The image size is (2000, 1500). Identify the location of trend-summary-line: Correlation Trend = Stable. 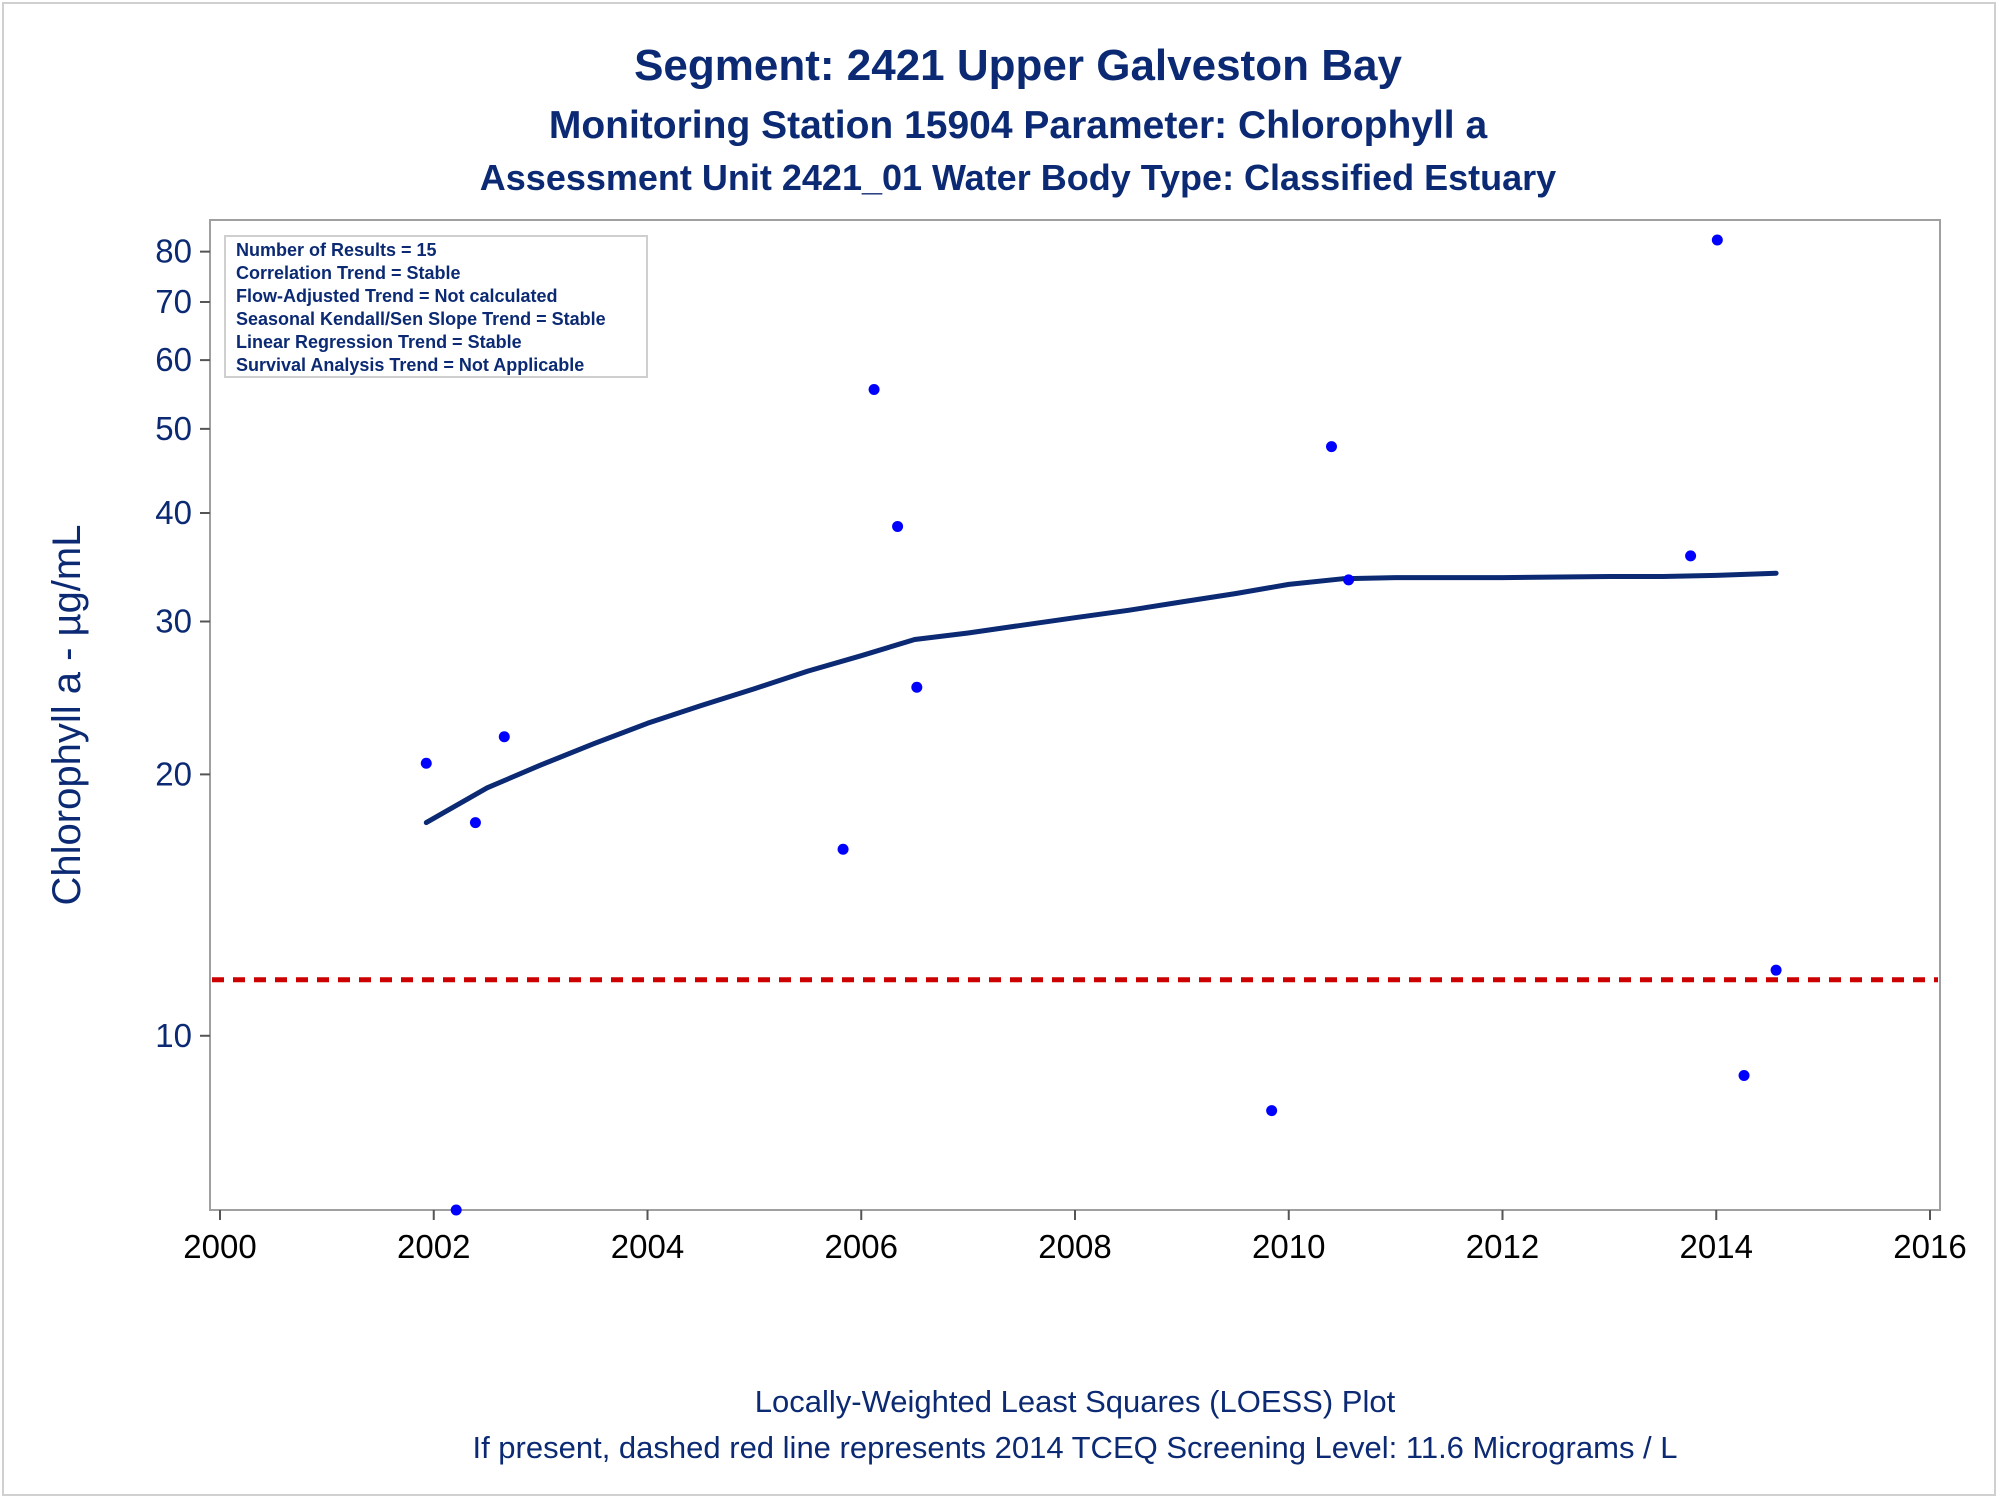
(348, 273).